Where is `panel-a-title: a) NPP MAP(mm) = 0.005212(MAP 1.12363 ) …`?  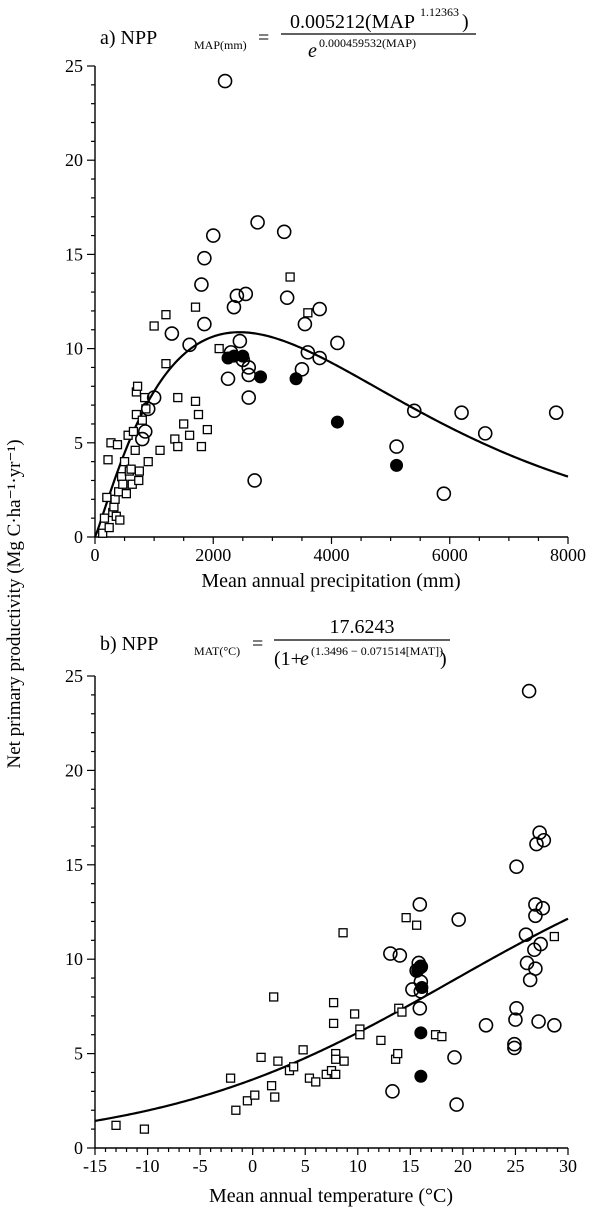
panel-a-title: a) NPP MAP(mm) = 0.005212(MAP 1.12363 ) … is located at coordinates (288, 33).